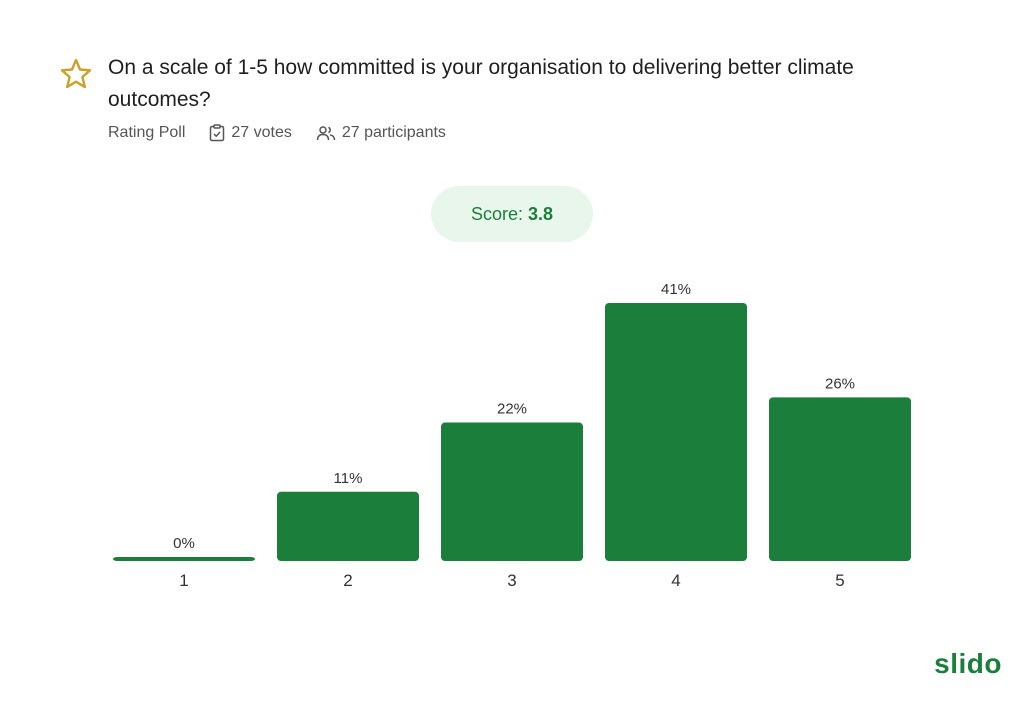 This screenshot has height=702, width=1024. I want to click on participants-count: 27 participants, so click(381, 133).